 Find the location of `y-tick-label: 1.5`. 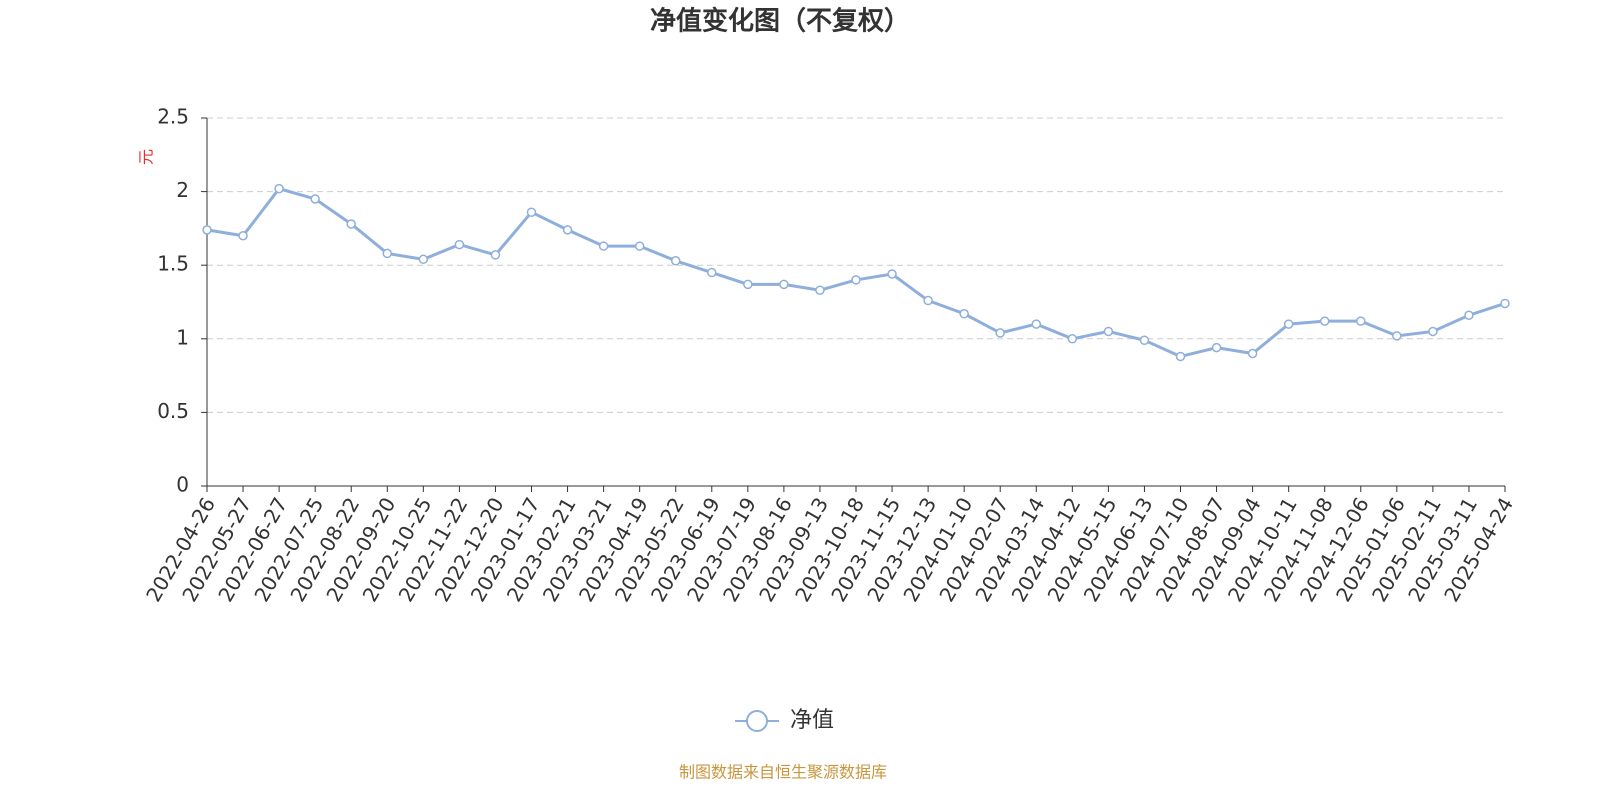

y-tick-label: 1.5 is located at coordinates (173, 264).